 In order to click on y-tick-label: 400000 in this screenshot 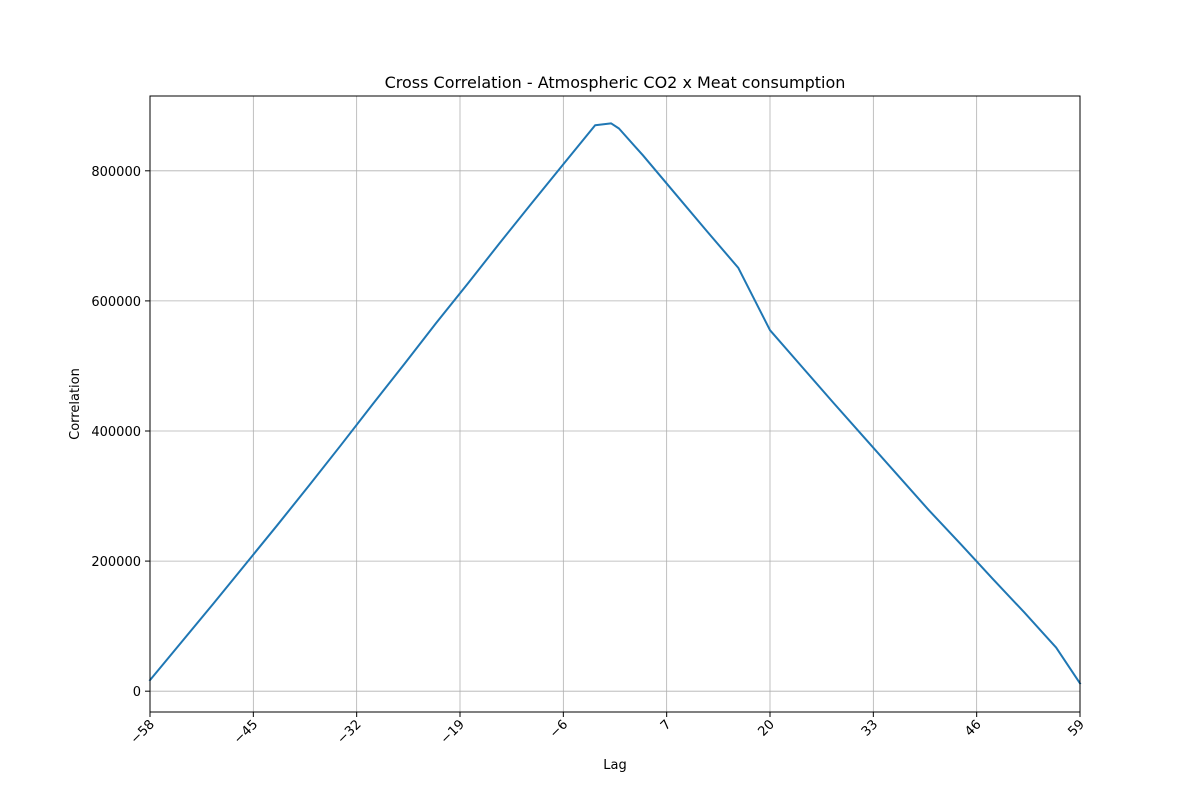, I will do `click(116, 432)`.